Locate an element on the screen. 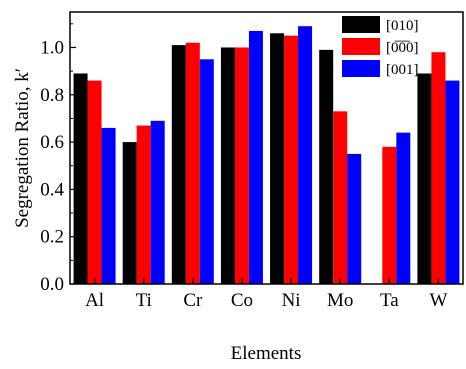 This screenshot has height=369, width=466. x-tick-label-ta: Ta is located at coordinates (389, 300).